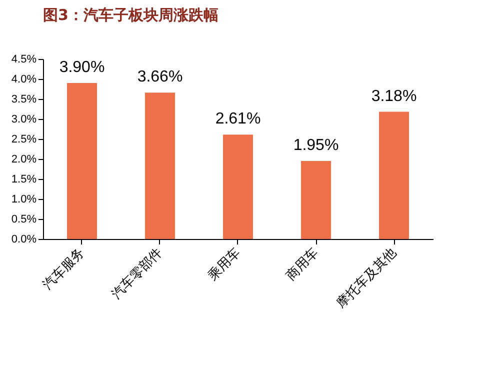 The image size is (503, 371). I want to click on x-tick-label: 汽车服务, so click(64, 269).